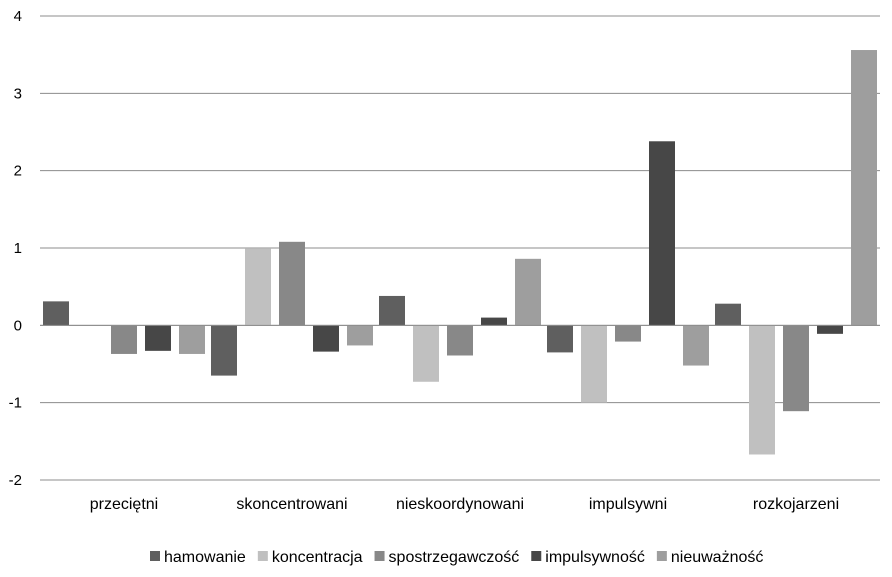 Image resolution: width=892 pixels, height=577 pixels. What do you see at coordinates (595, 557) in the screenshot?
I see `legend-label: impulsywność` at bounding box center [595, 557].